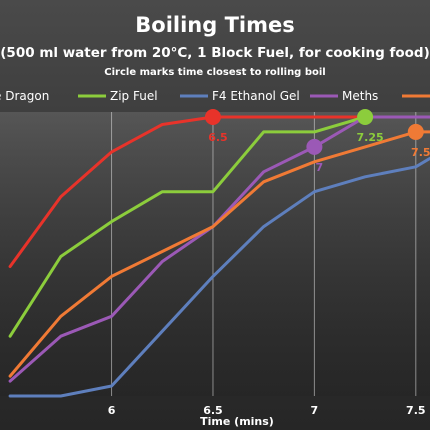  Describe the element at coordinates (213, 410) in the screenshot. I see `x-tick-label: 6.5` at that location.